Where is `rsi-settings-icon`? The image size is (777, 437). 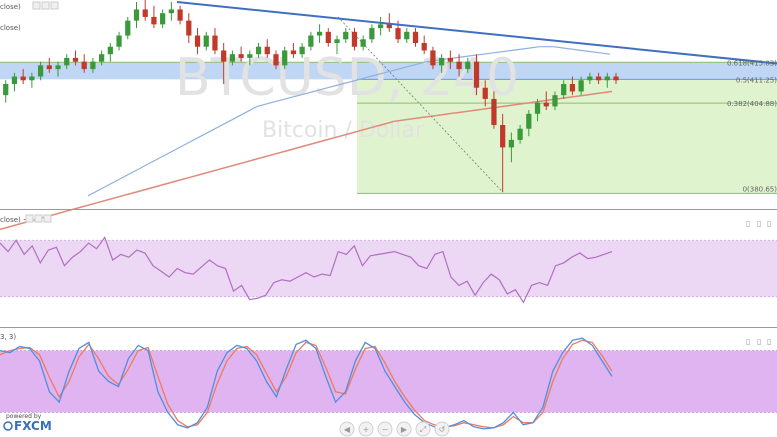
rsi-settings-icon is located at coordinates (29, 218).